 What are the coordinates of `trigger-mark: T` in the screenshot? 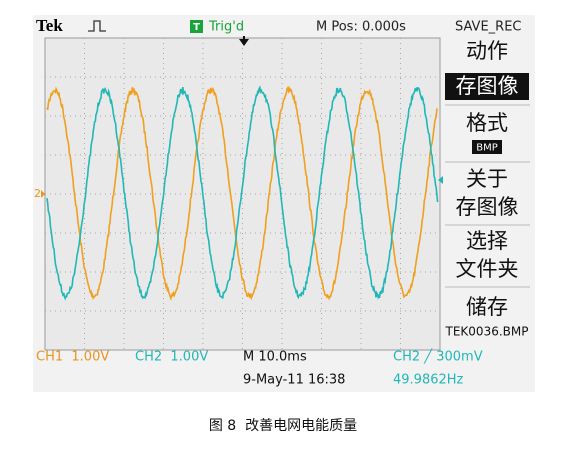 It's located at (196, 27).